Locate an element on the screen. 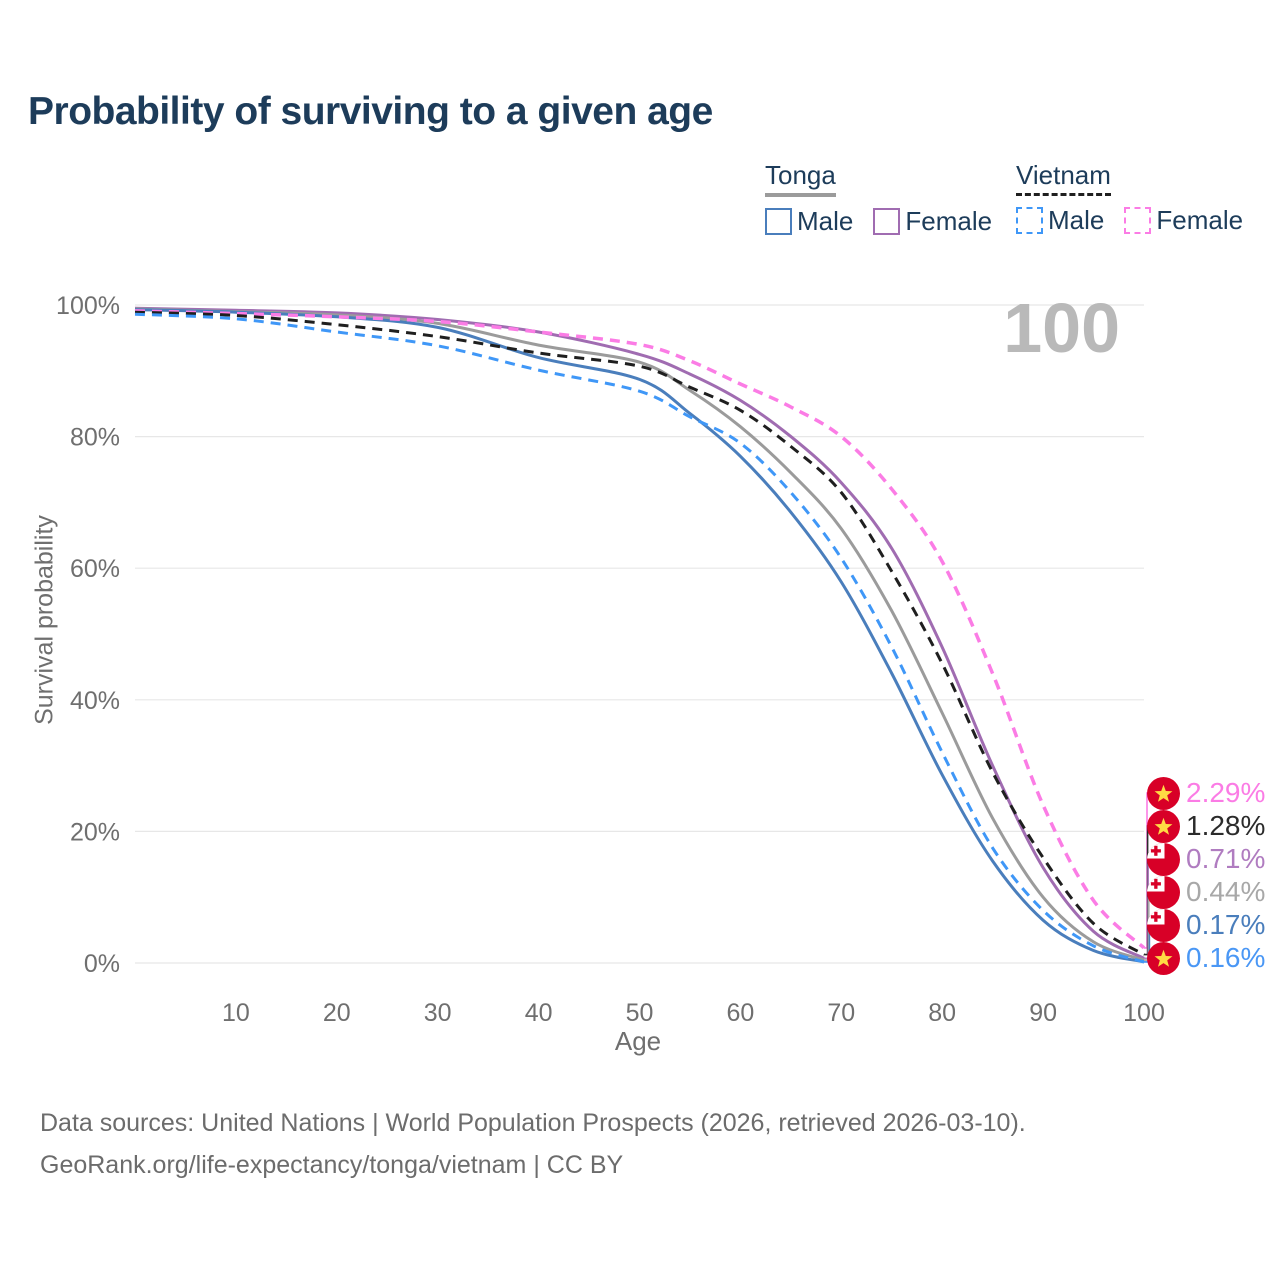  end-label-value: 1.28% is located at coordinates (1226, 825).